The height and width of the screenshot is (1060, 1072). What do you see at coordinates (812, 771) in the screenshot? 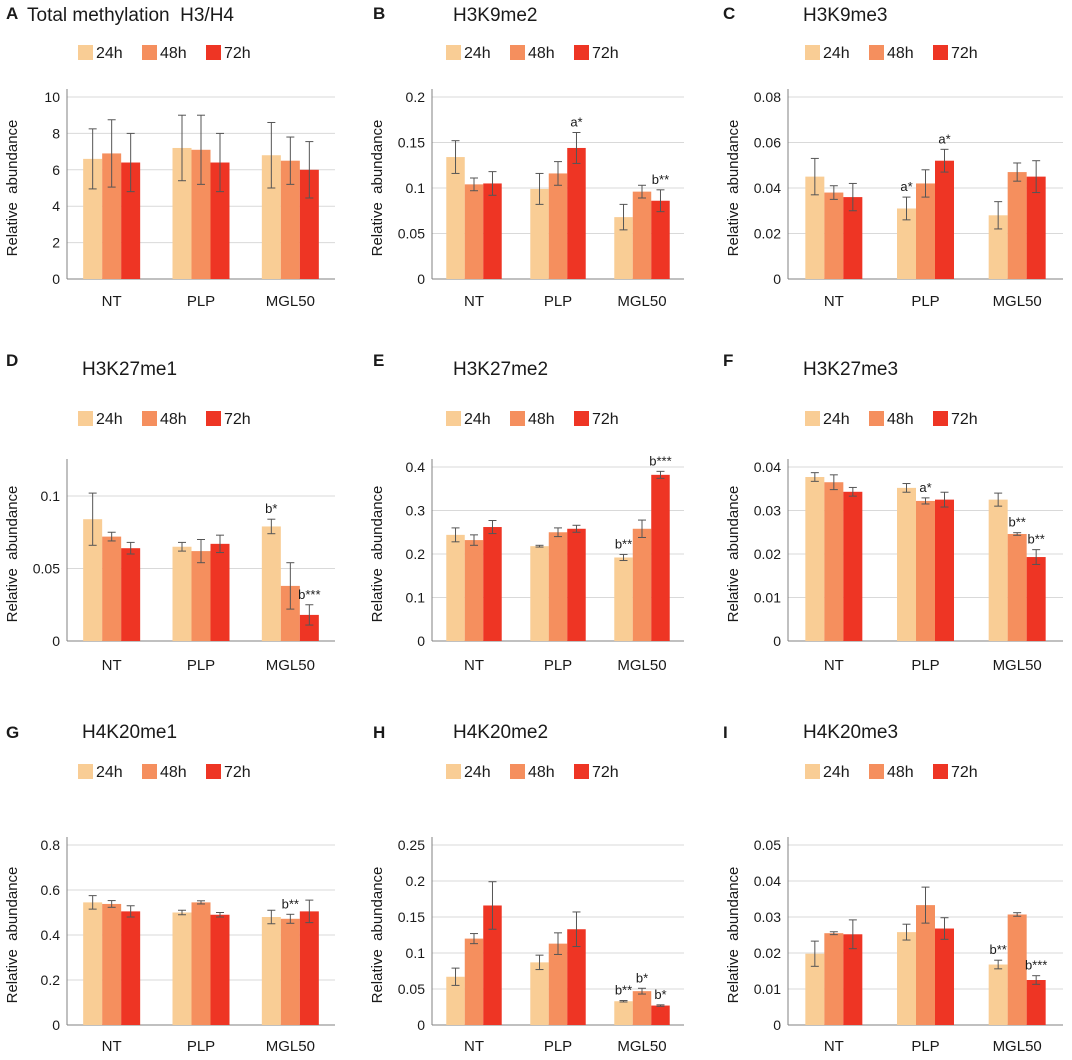
I see `panel-i-legend-swatch-24h` at bounding box center [812, 771].